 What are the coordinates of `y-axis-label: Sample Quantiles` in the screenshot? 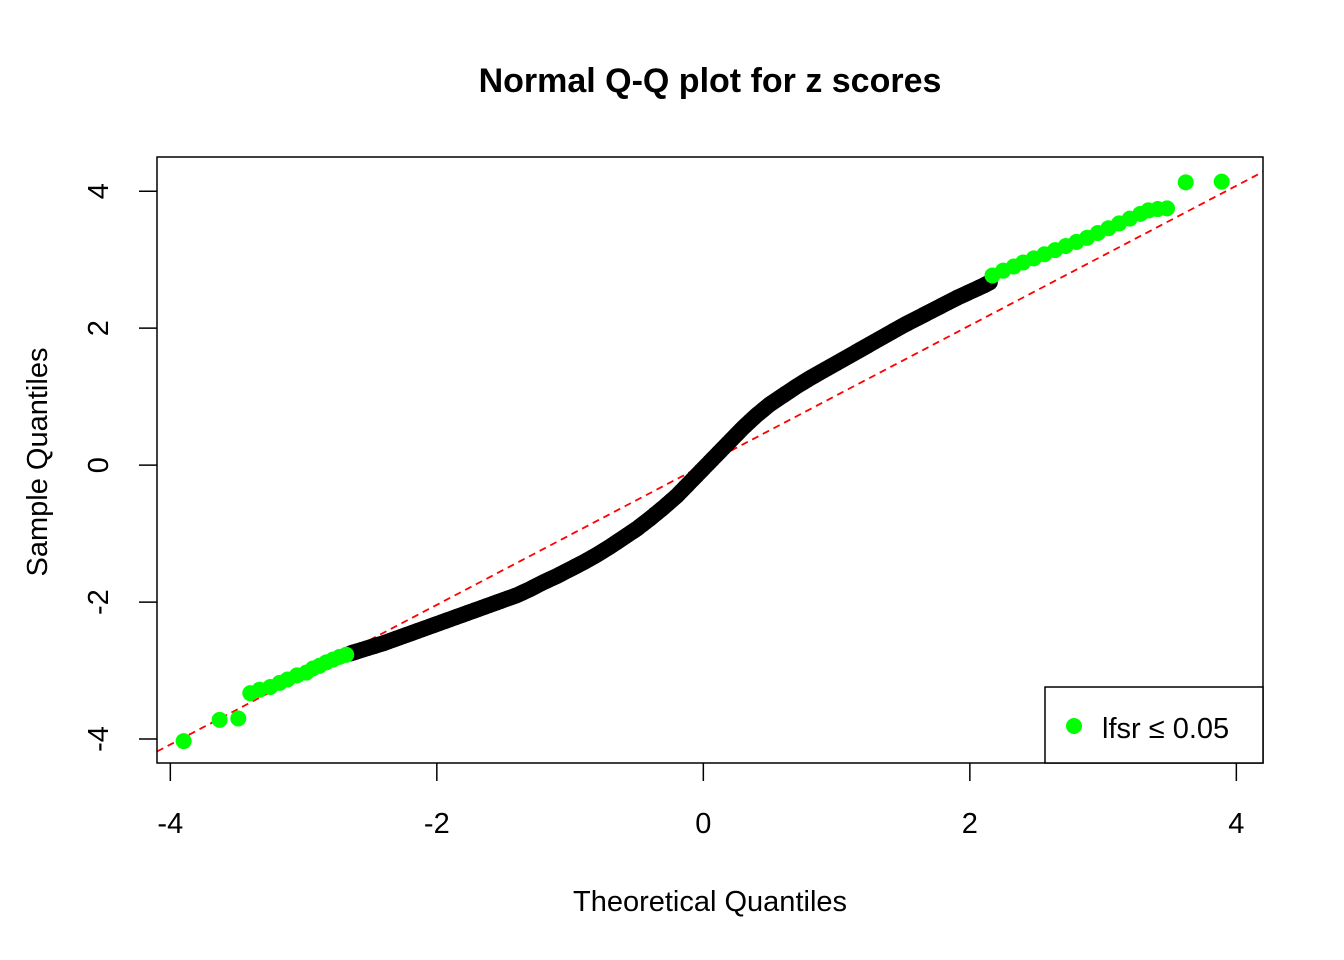 It's located at (38, 462).